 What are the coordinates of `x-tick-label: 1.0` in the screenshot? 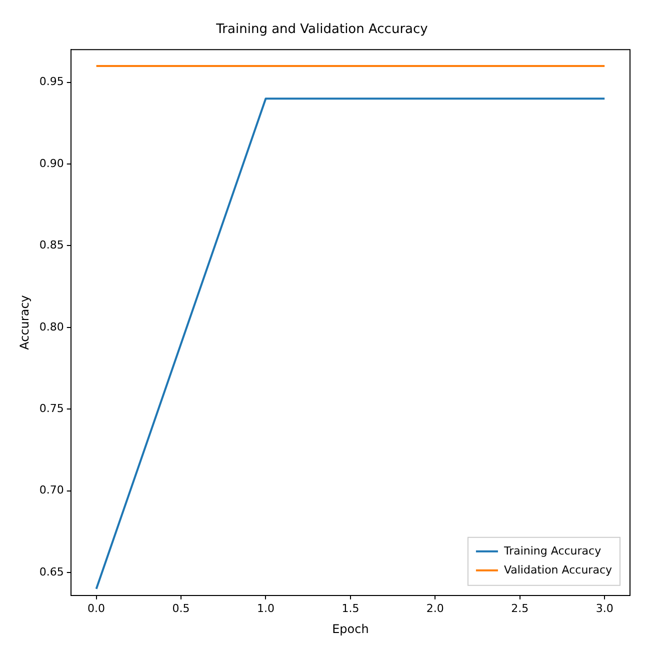 It's located at (265, 608).